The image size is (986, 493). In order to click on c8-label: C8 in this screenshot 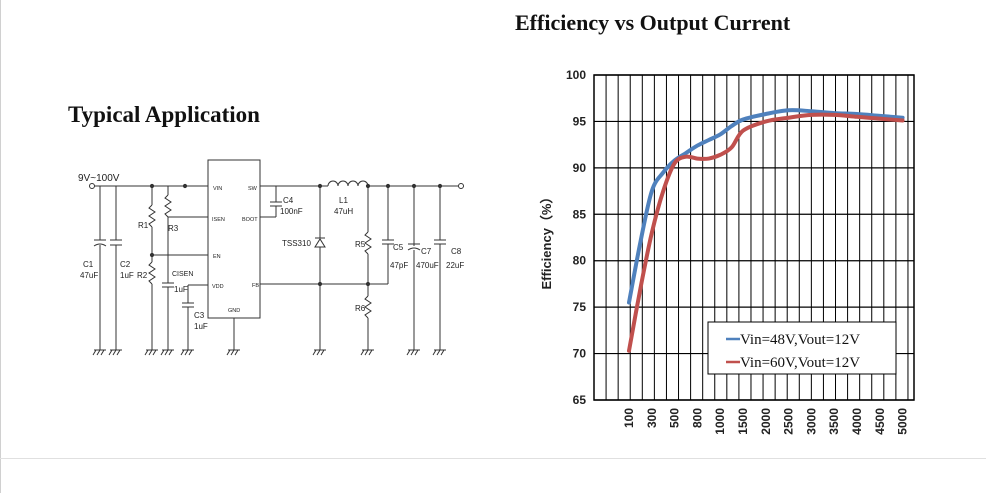, I will do `click(456, 251)`.